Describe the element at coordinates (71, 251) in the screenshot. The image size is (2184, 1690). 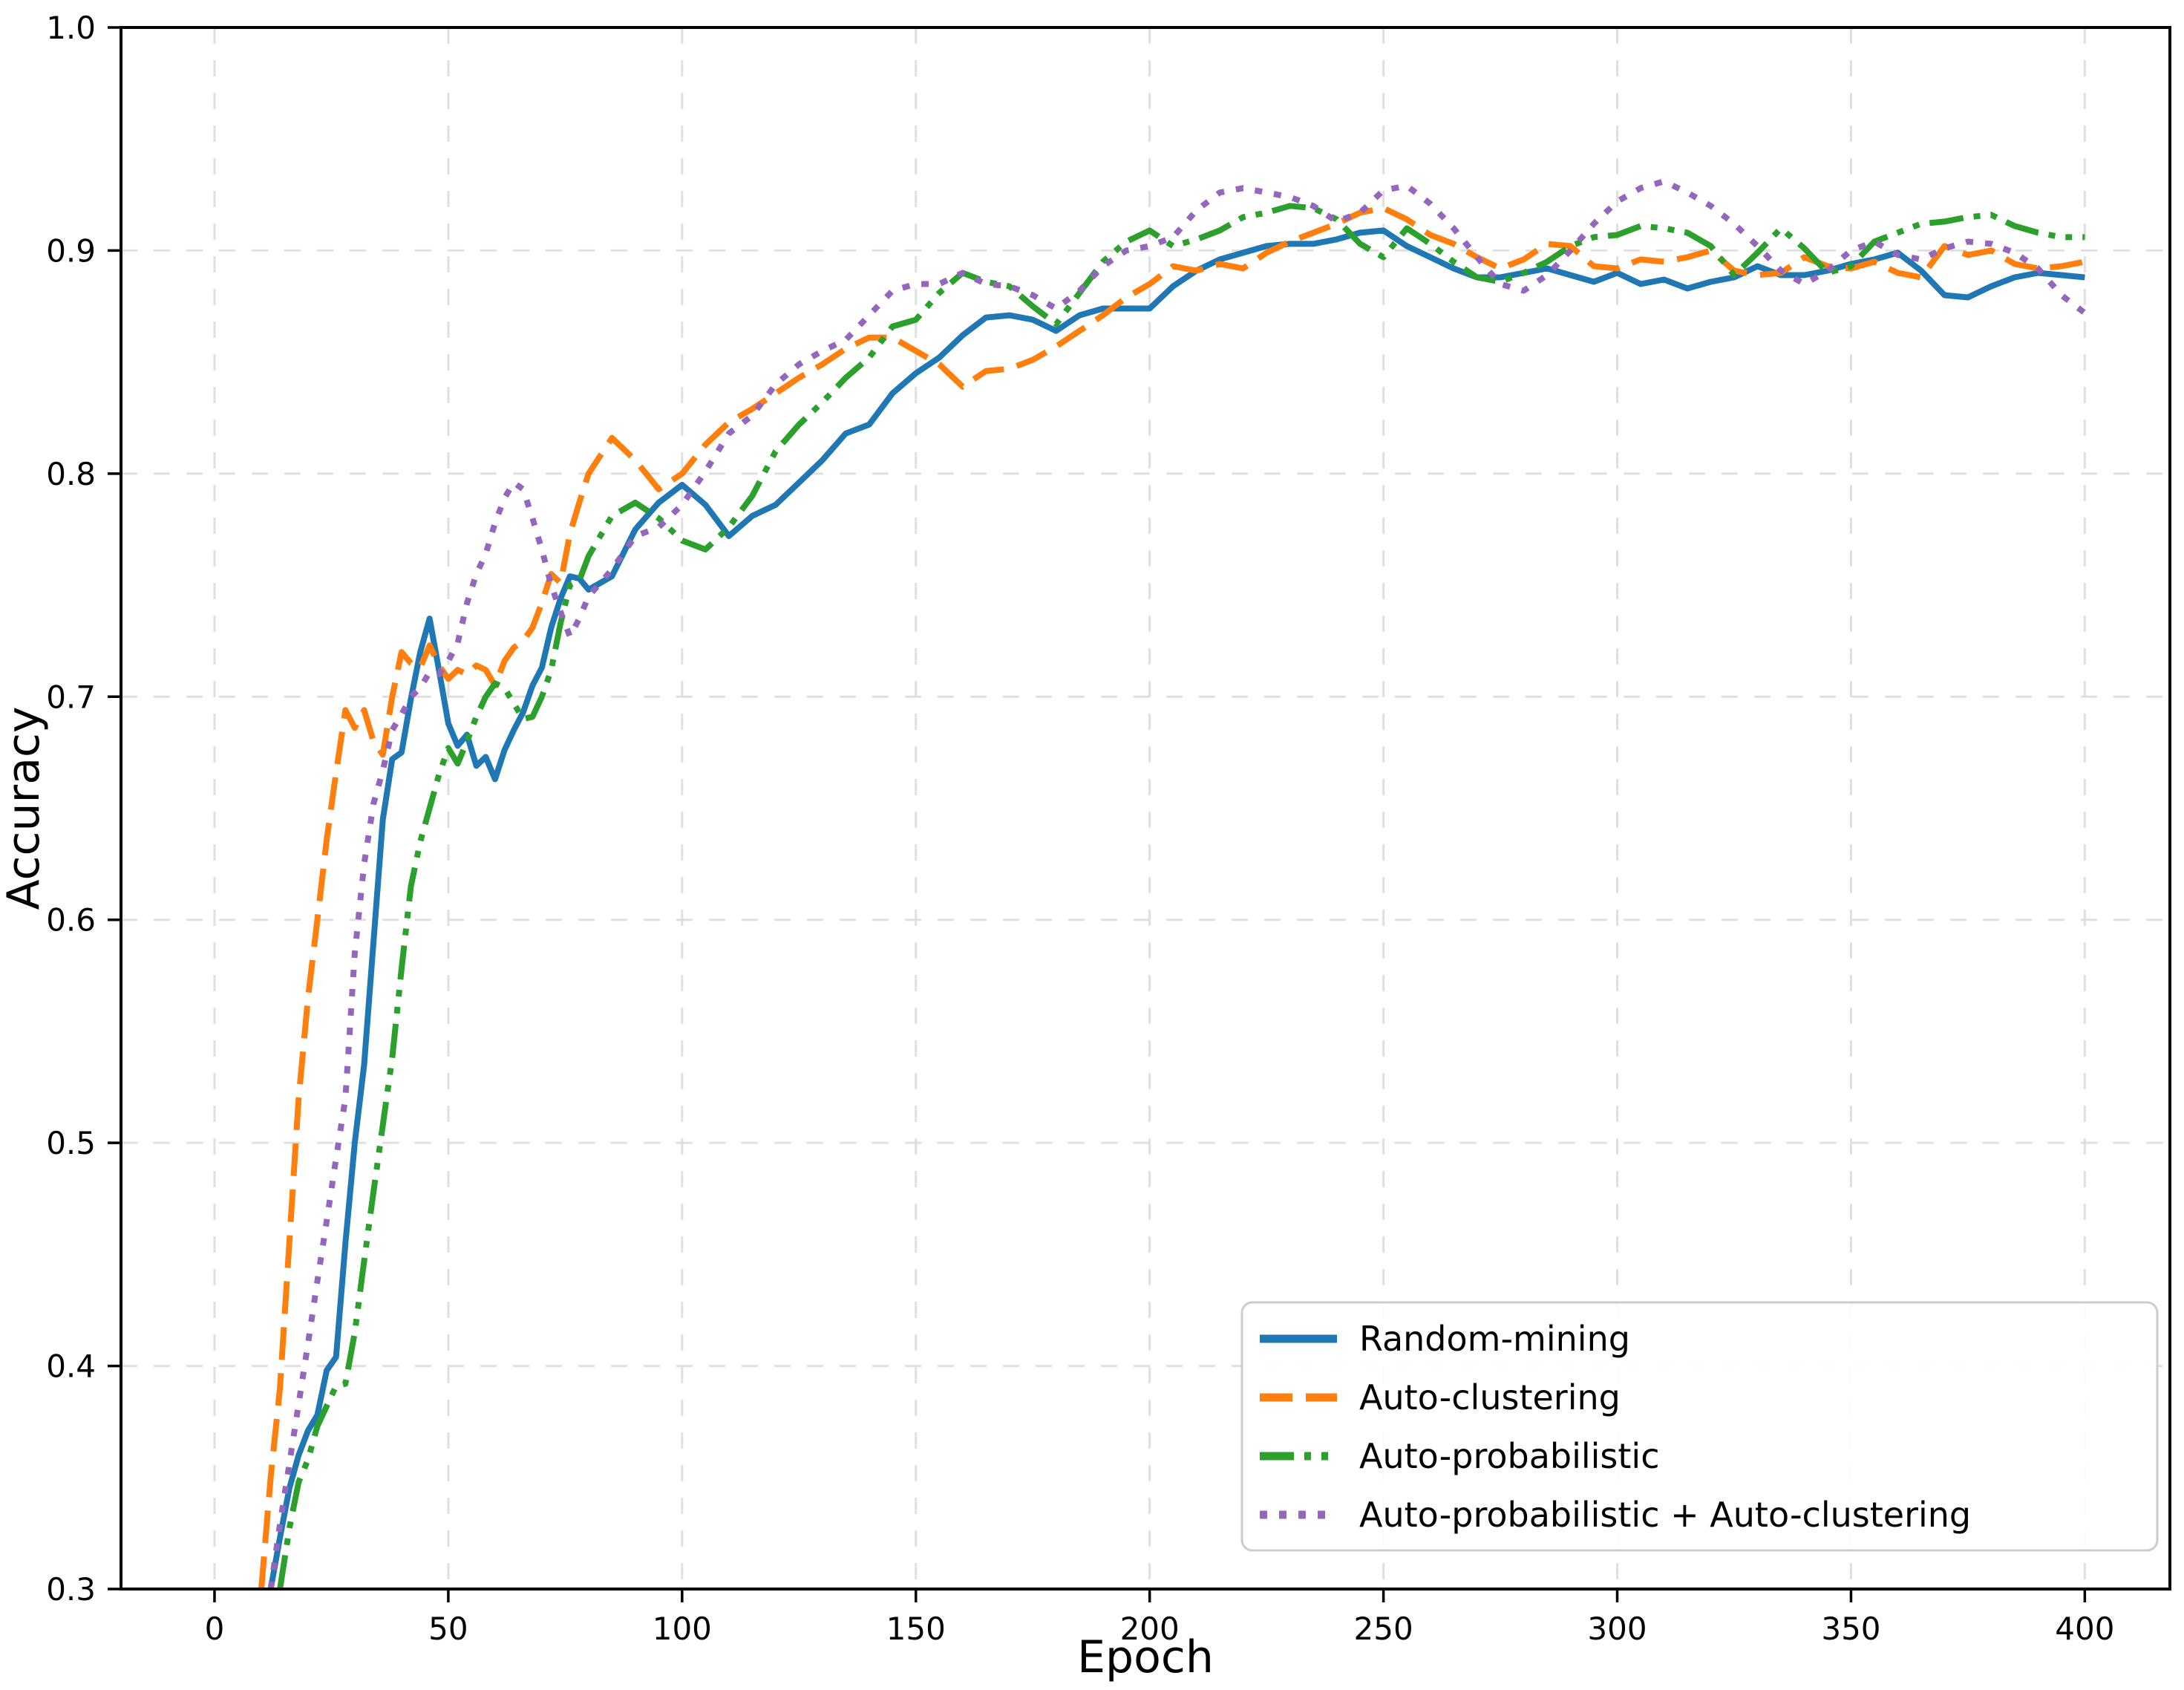
I see `y-tick-label: 0.9` at that location.